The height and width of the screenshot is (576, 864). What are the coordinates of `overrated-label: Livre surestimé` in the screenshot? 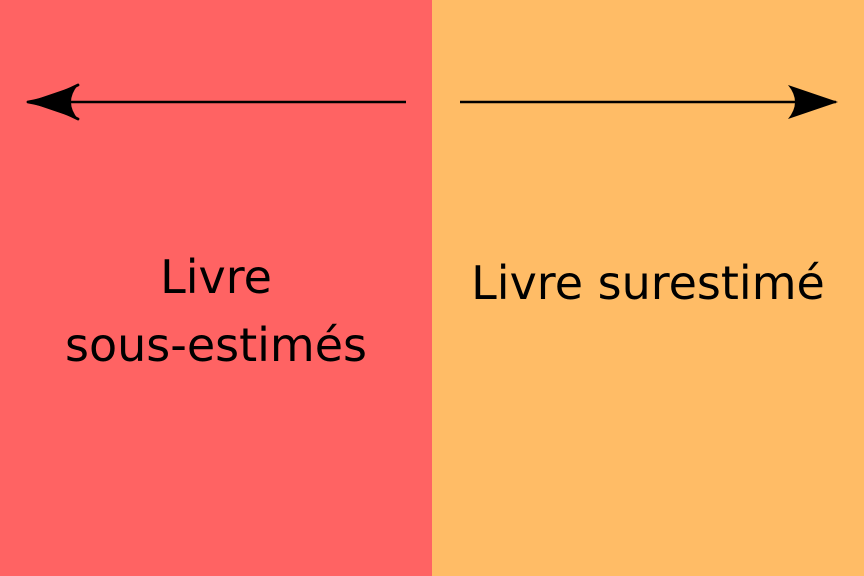 It's located at (648, 283).